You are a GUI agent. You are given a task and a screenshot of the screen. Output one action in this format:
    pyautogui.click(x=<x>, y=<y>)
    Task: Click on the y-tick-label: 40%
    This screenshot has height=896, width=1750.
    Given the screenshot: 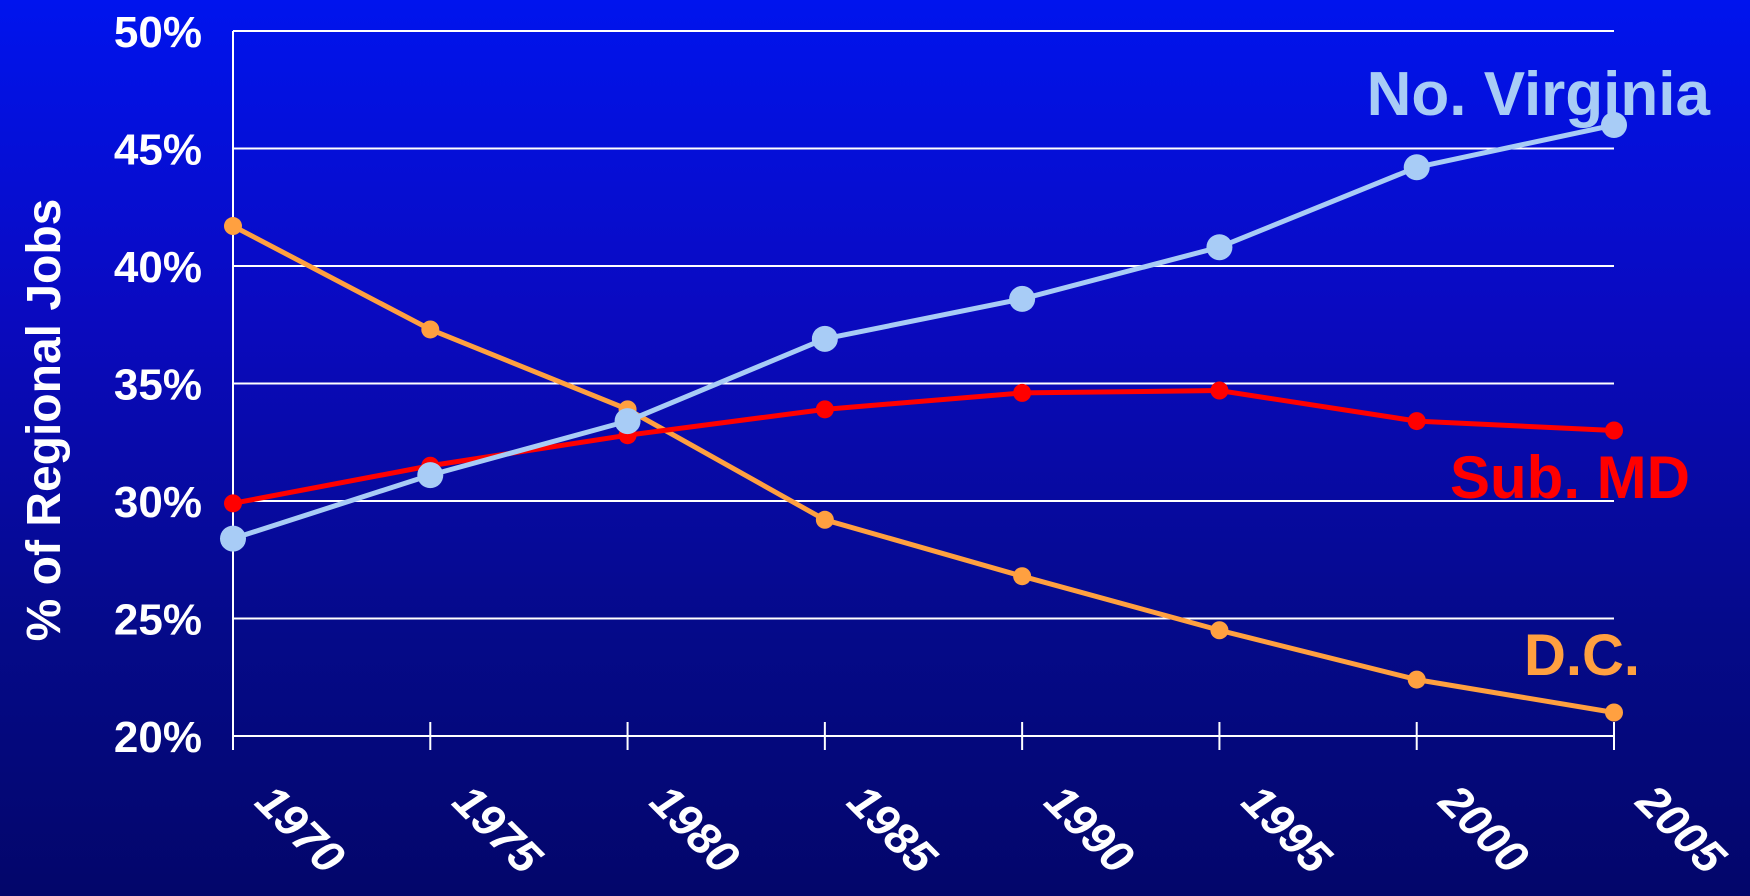 What is the action you would take?
    pyautogui.click(x=158, y=267)
    